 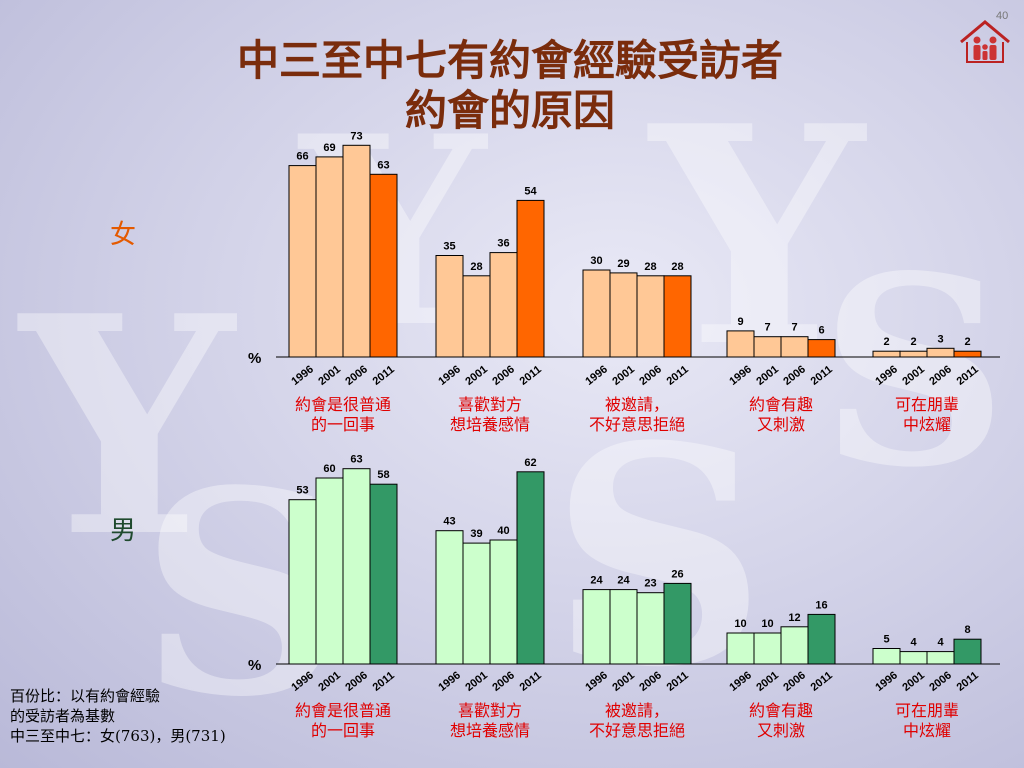 I want to click on data-label: 29, so click(x=623, y=264).